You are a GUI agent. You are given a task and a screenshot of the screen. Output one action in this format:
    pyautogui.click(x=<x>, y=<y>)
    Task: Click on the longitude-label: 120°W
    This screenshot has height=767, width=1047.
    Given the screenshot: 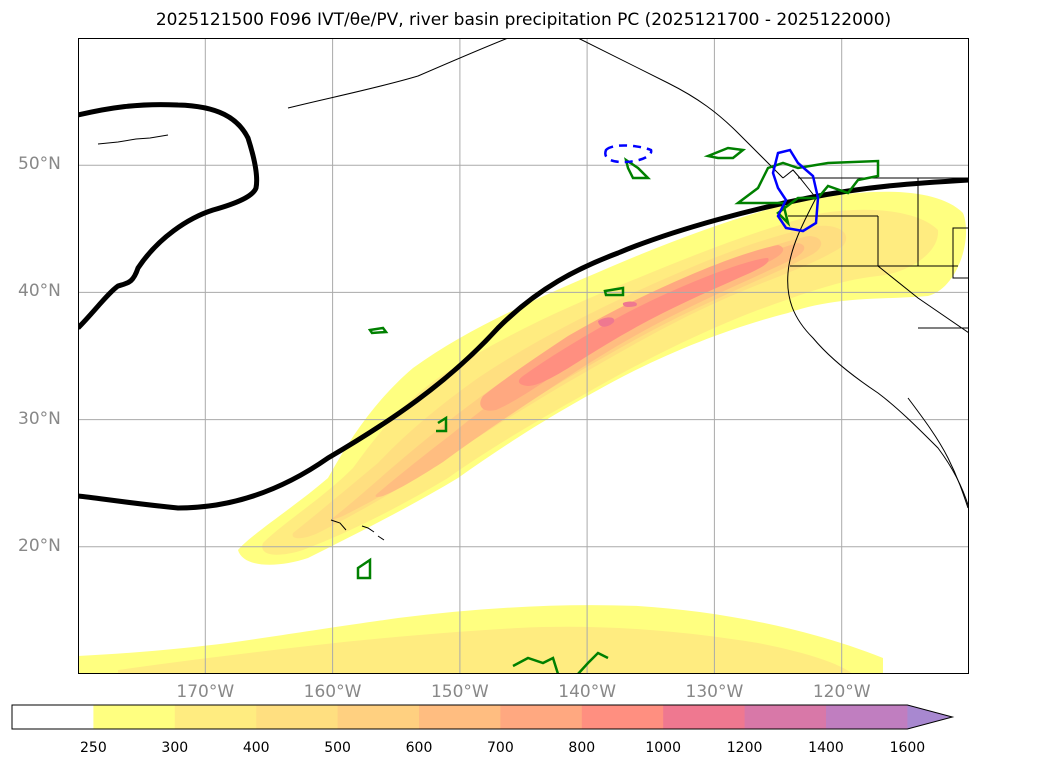 What is the action you would take?
    pyautogui.click(x=841, y=692)
    